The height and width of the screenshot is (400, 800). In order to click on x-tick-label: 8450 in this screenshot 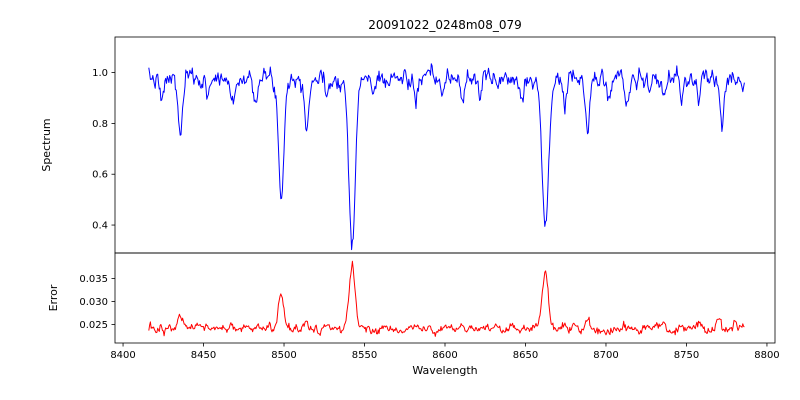, I will do `click(203, 355)`.